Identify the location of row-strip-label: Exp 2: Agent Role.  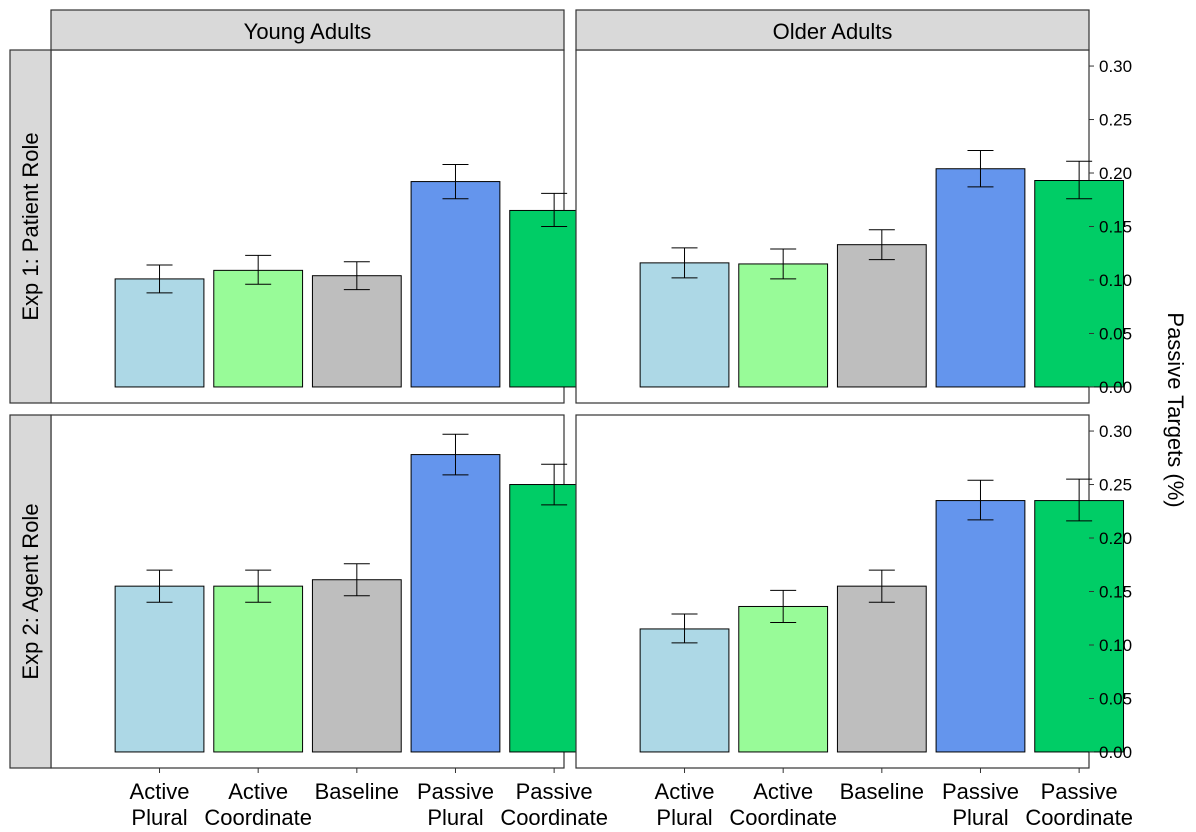
(30, 591).